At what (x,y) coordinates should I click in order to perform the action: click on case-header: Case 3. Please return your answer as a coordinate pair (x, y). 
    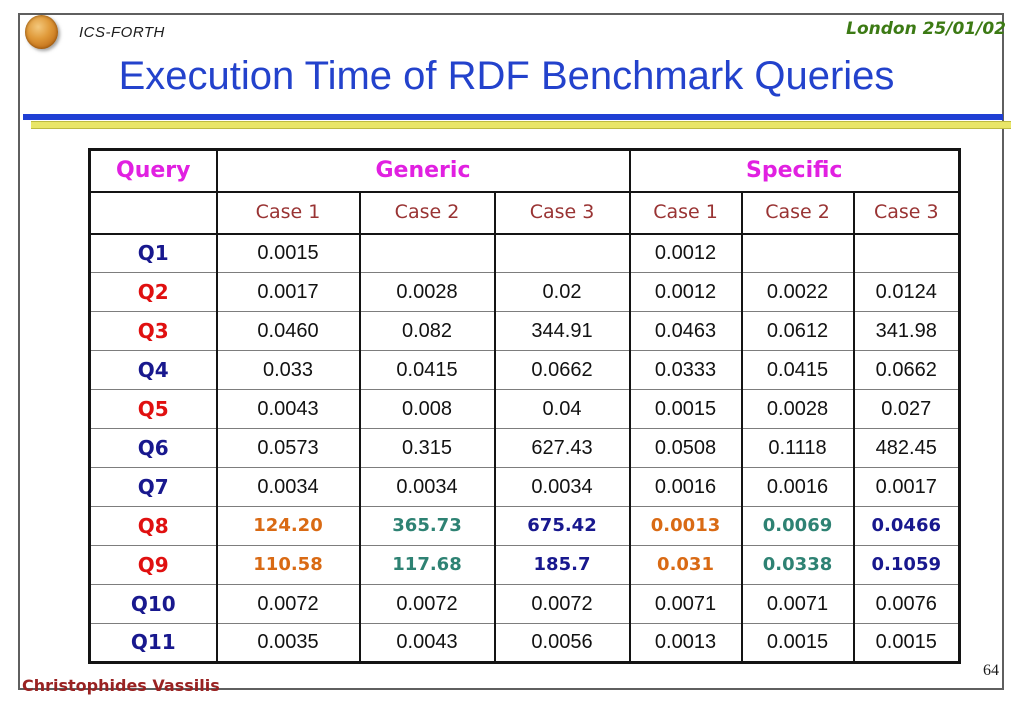
    Looking at the image, I should click on (906, 212).